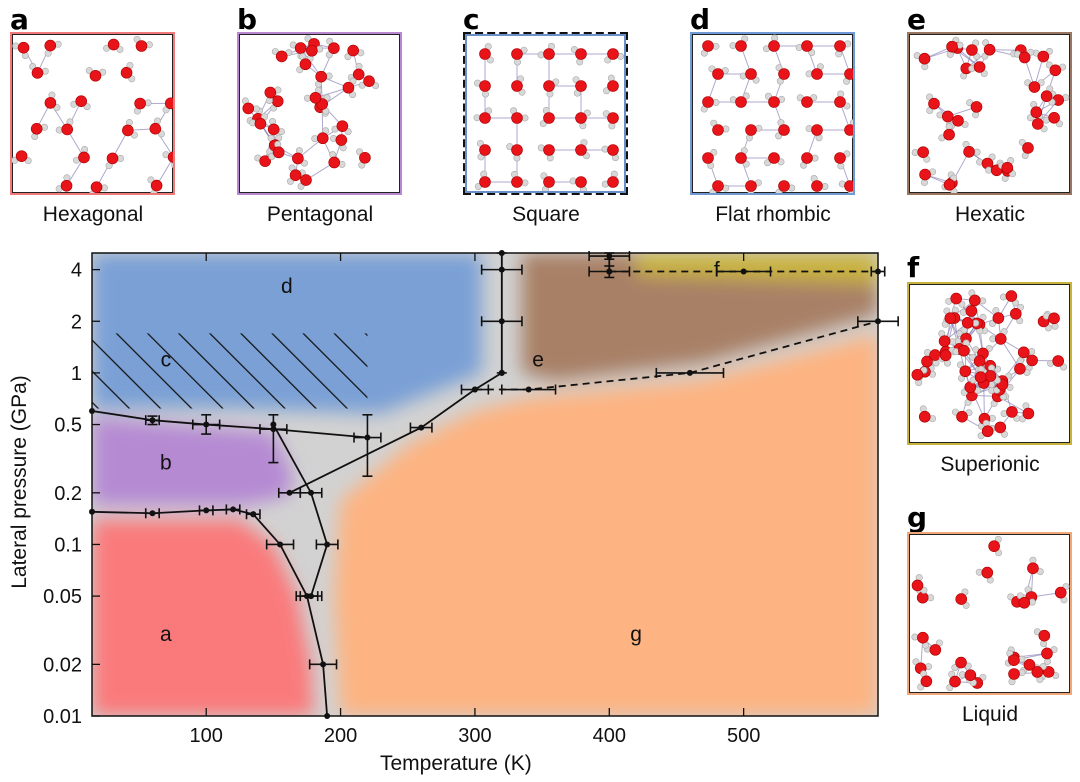 The image size is (1080, 782). What do you see at coordinates (193, 461) in the screenshot?
I see `region-pentagonal` at bounding box center [193, 461].